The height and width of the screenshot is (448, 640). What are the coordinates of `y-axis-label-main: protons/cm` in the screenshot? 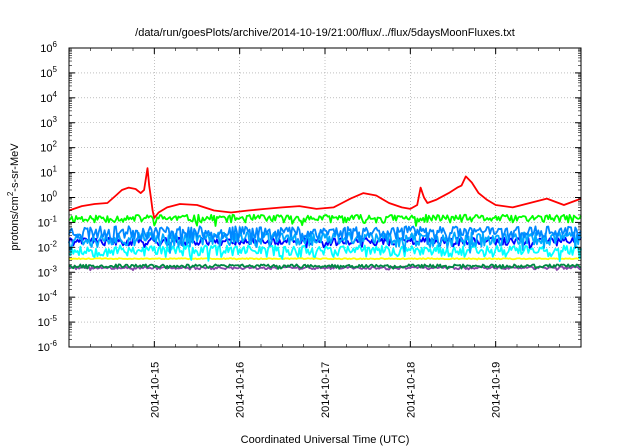 It's located at (15, 223).